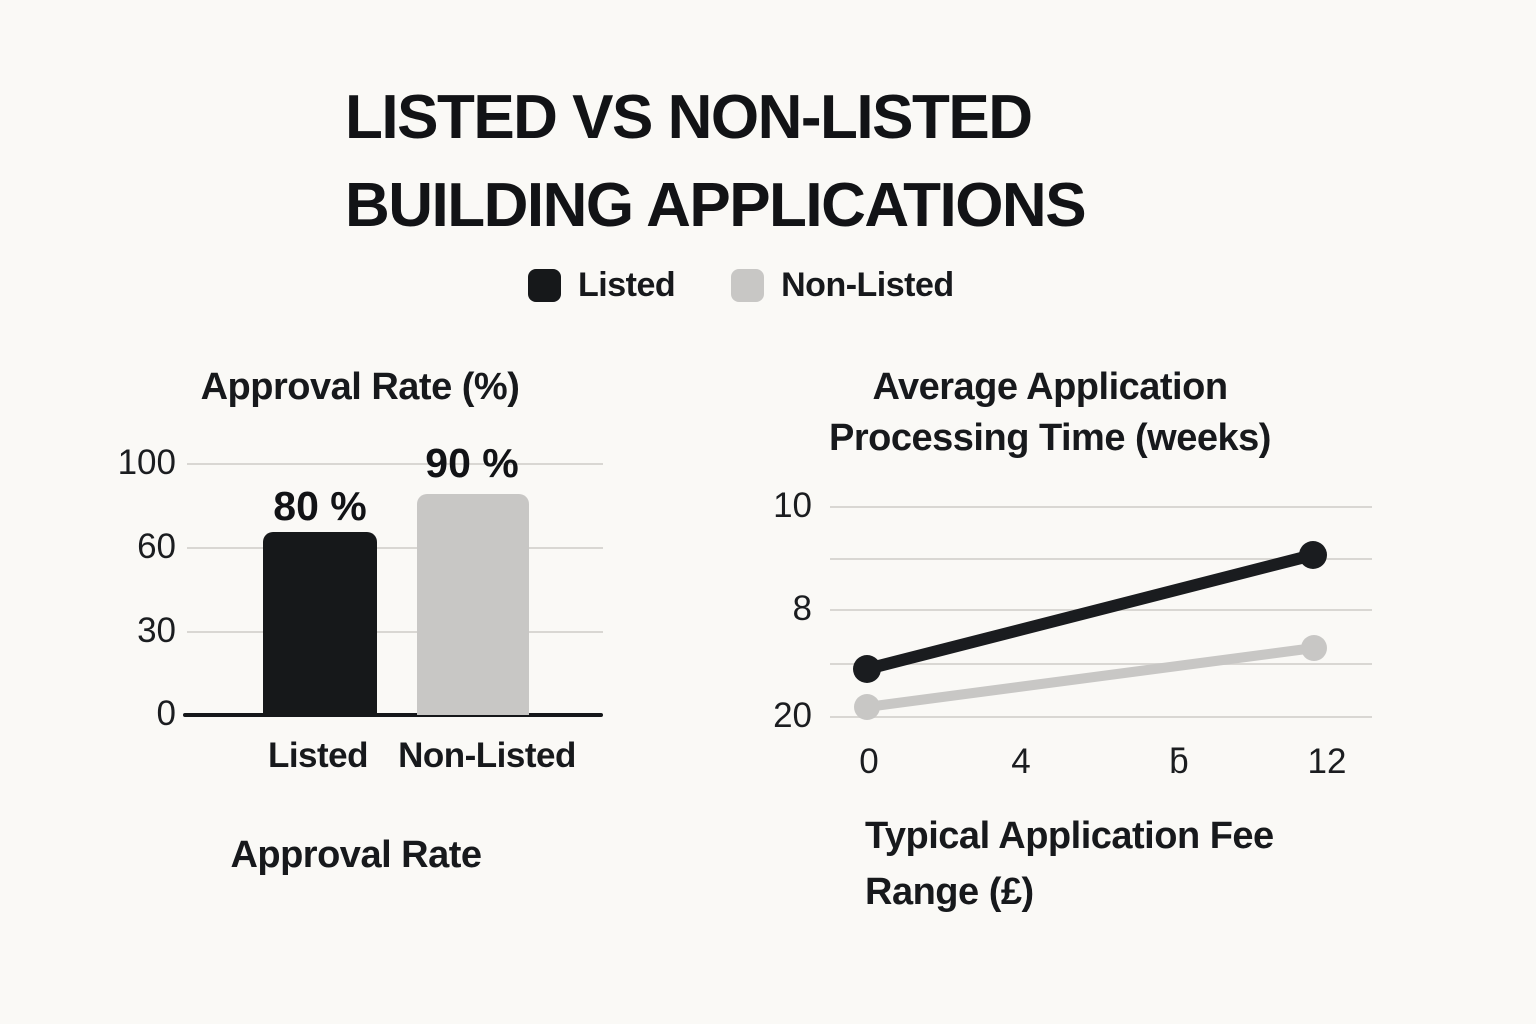  What do you see at coordinates (1050, 438) in the screenshot?
I see `line-chart-title-line-2: Processing Time (weeks)` at bounding box center [1050, 438].